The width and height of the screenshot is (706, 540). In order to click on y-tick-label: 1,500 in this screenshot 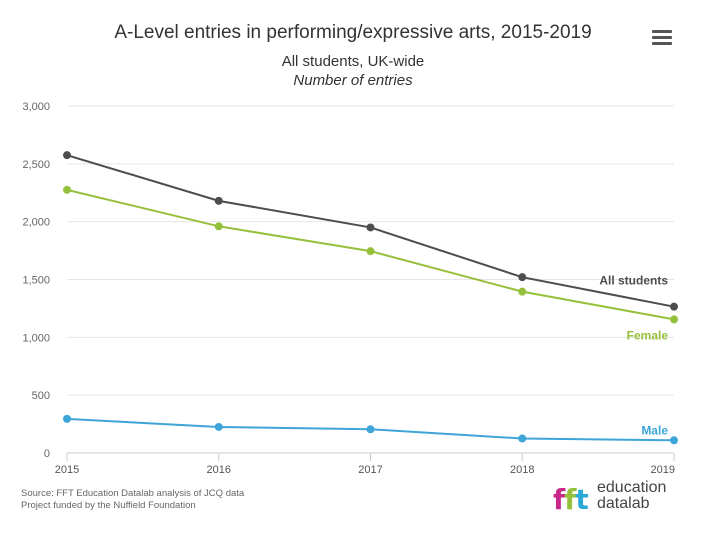, I will do `click(36, 281)`.